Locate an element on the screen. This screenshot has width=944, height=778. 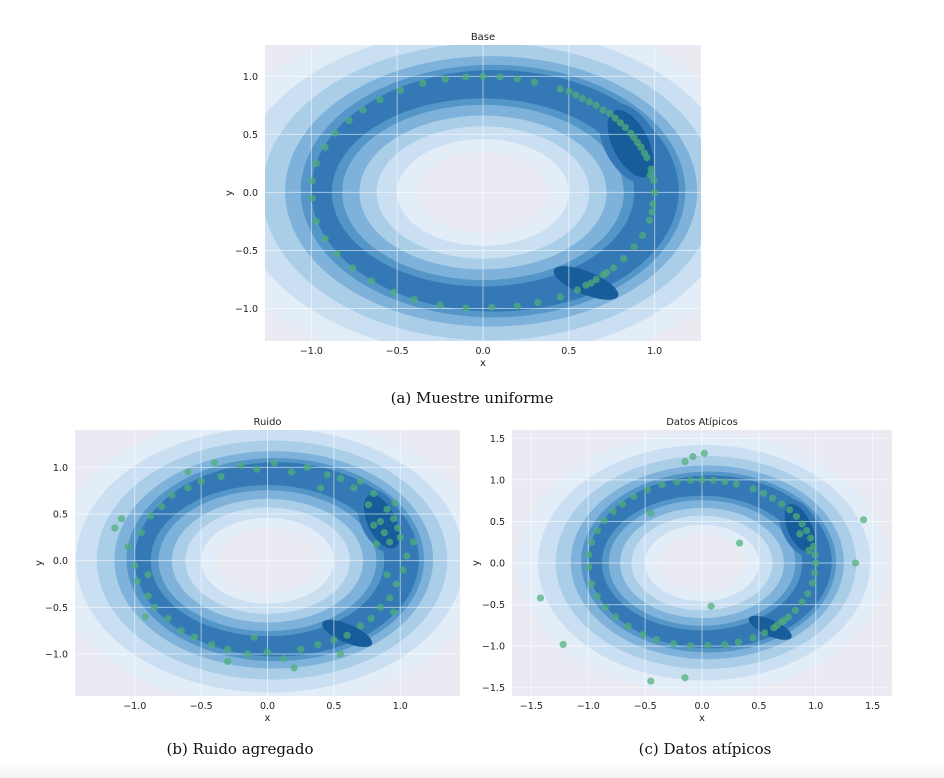
y-tick-label: 1.0 is located at coordinates (250, 77).